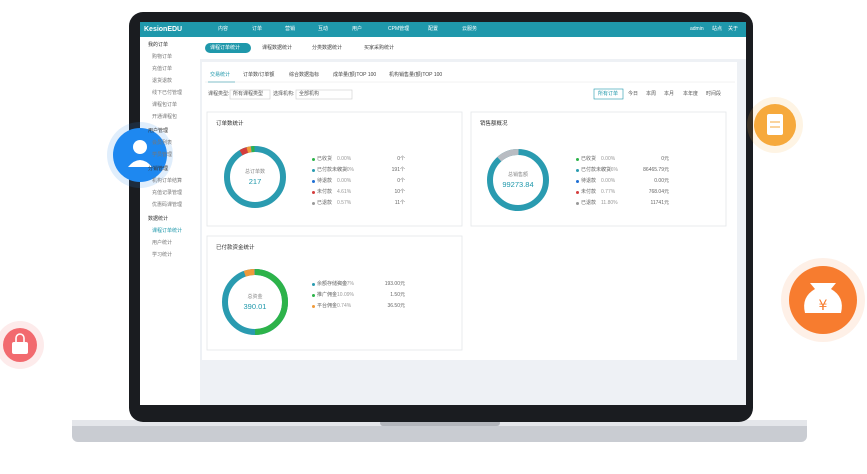 The height and width of the screenshot is (474, 867). I want to click on period-button: 本月, so click(669, 94).